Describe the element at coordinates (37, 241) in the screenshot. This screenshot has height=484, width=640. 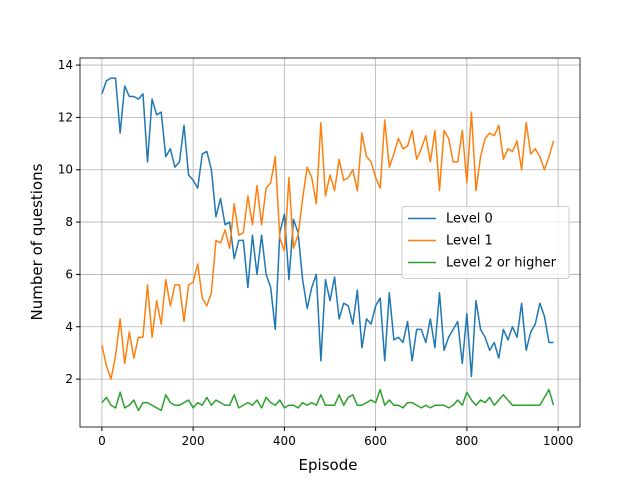
I see `y-axis-label: Number of questions` at that location.